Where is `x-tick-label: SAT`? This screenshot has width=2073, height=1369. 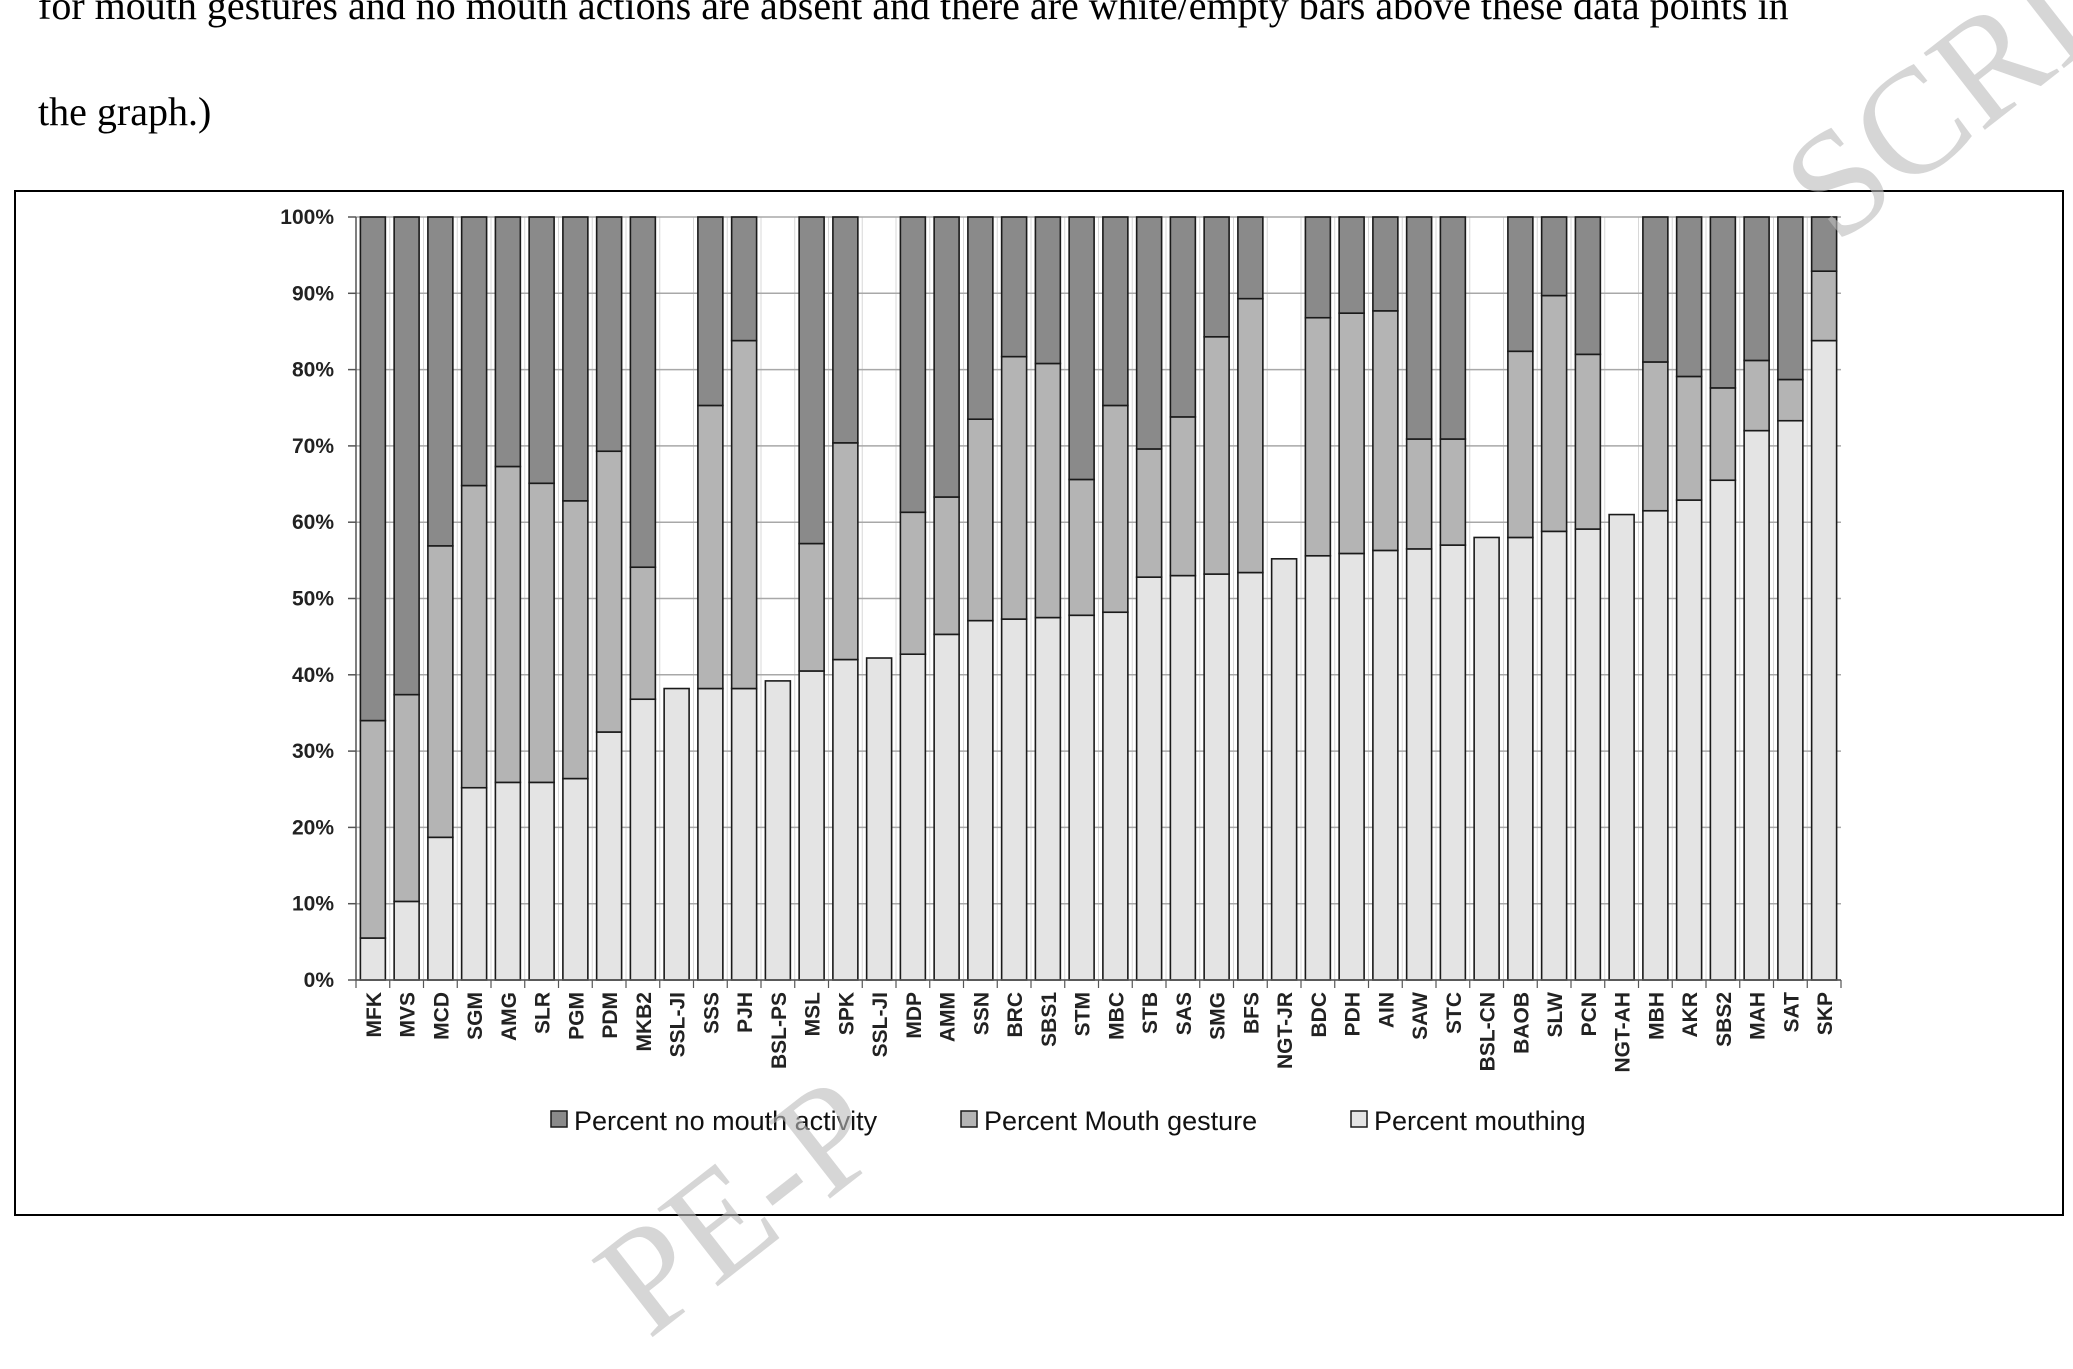 x-tick-label: SAT is located at coordinates (1791, 1012).